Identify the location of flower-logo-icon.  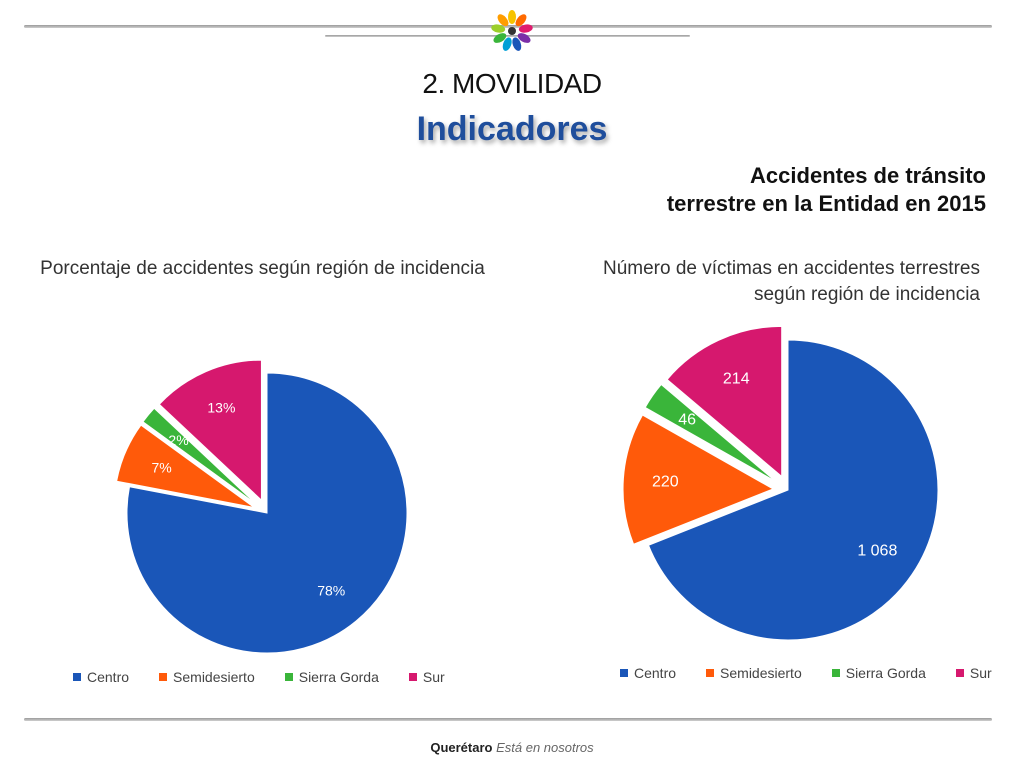
(512, 30).